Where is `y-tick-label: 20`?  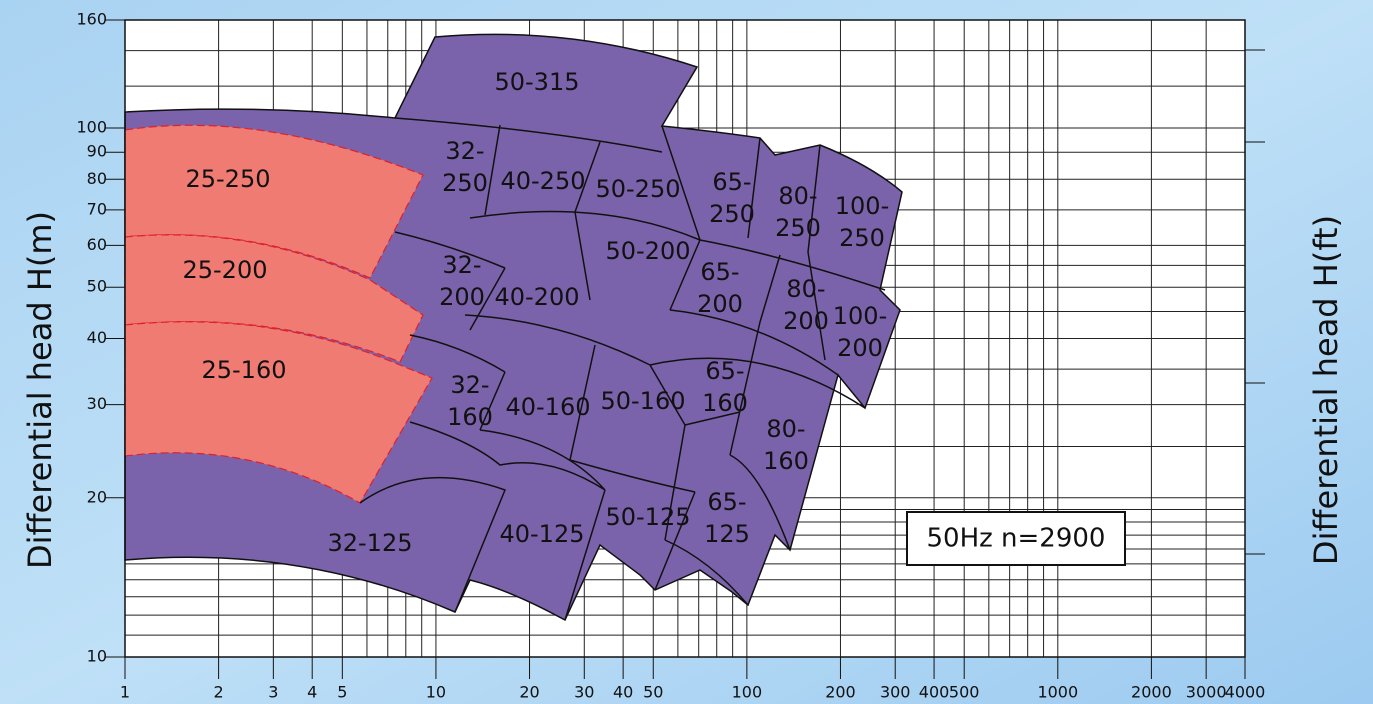 y-tick-label: 20 is located at coordinates (97, 496).